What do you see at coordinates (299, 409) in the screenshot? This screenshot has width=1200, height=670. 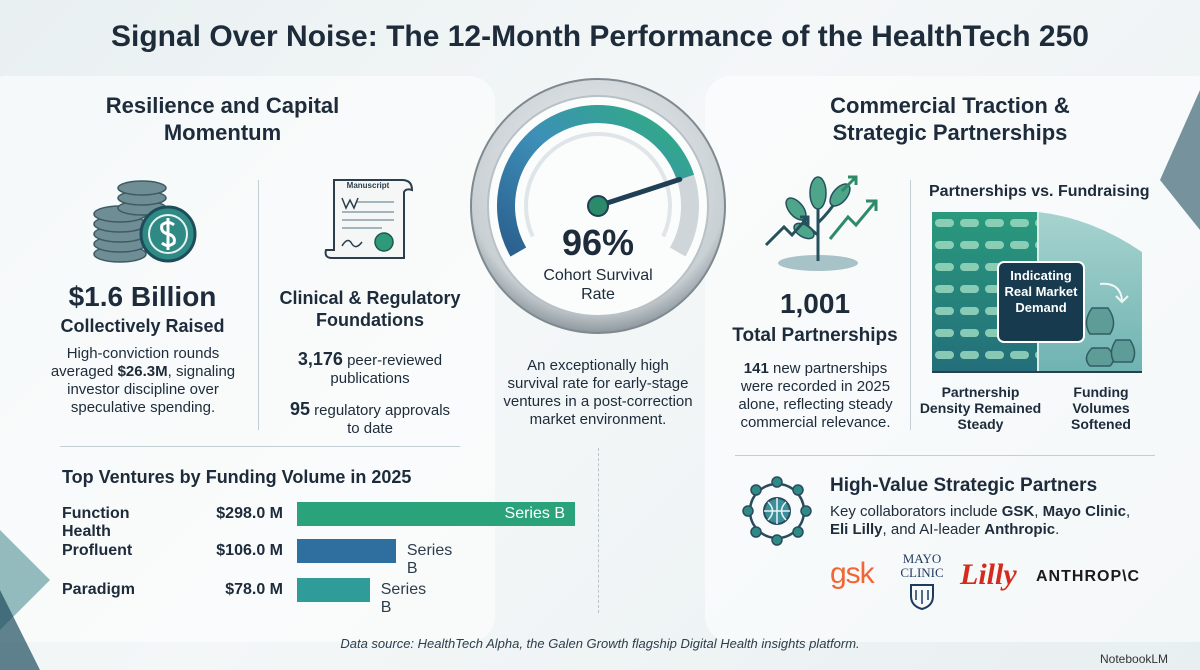 I see `stat-value: 95` at bounding box center [299, 409].